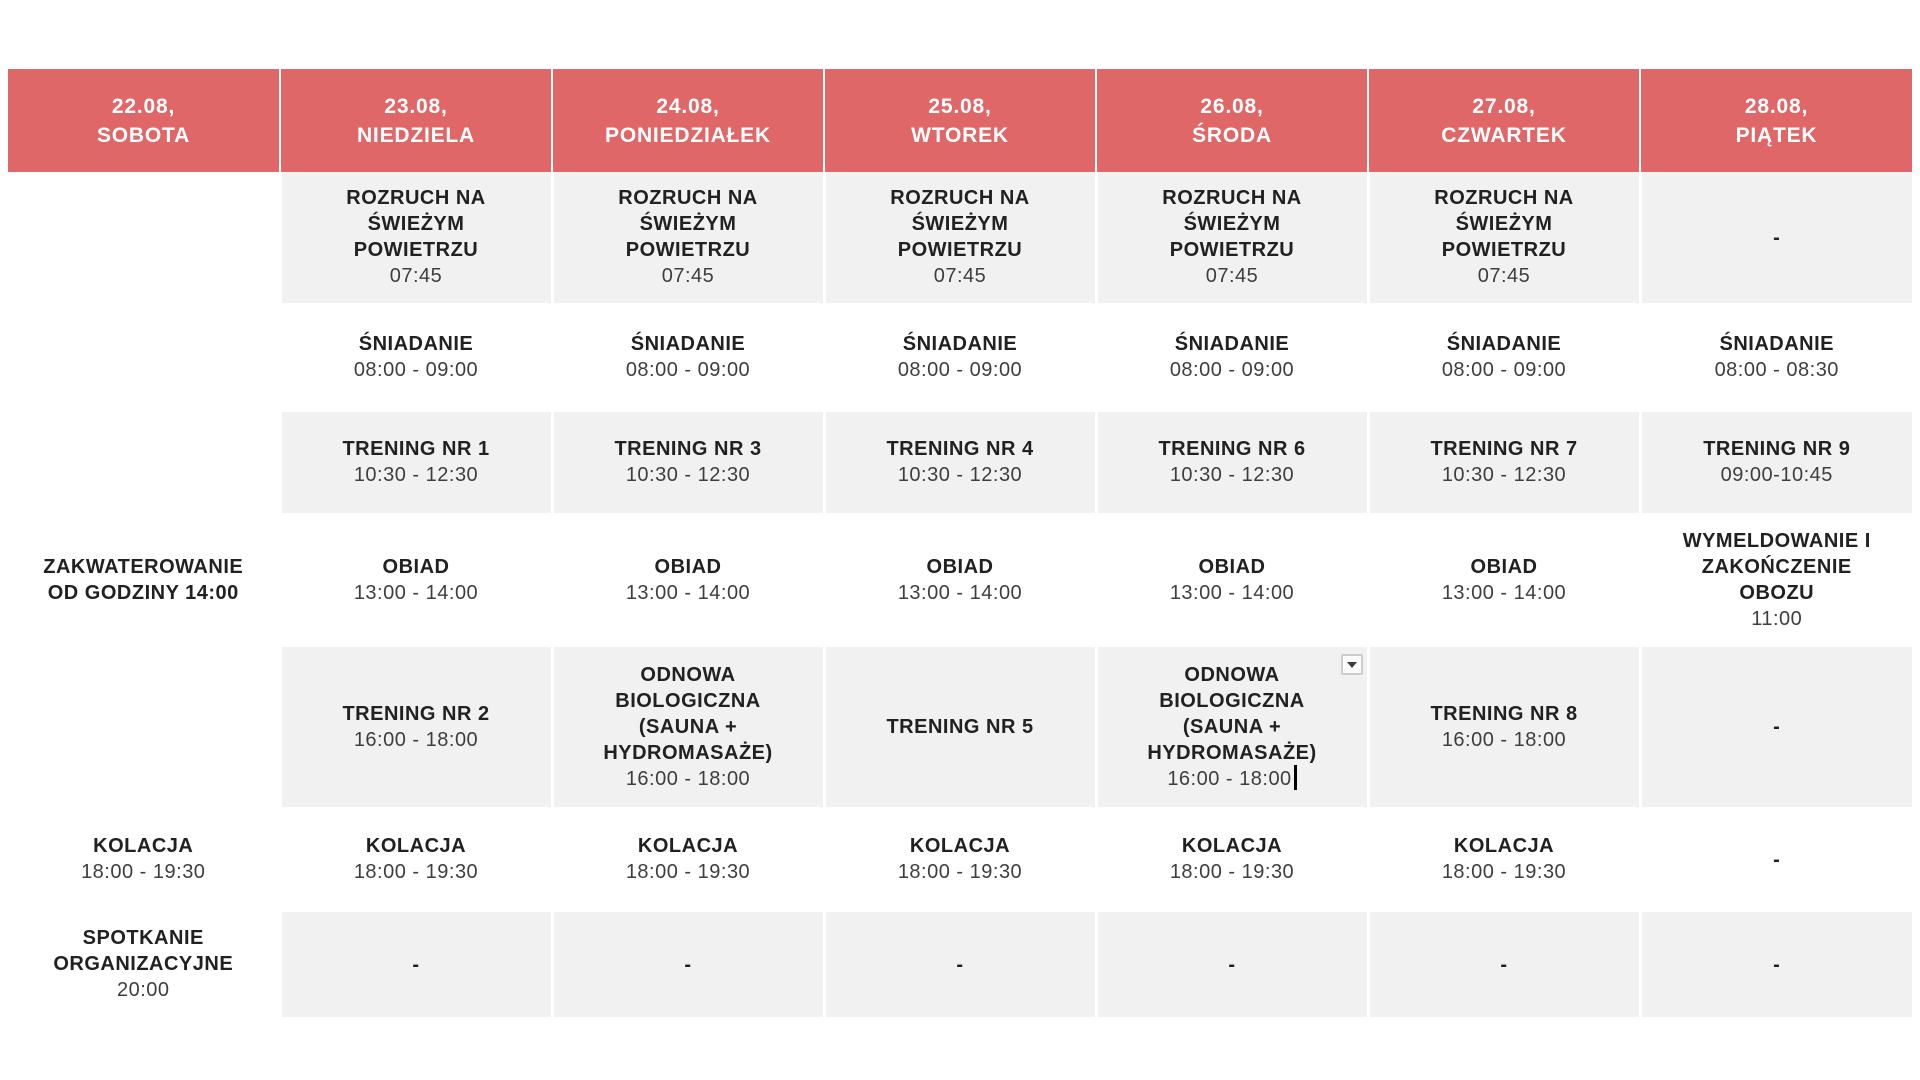 This screenshot has width=1920, height=1080. I want to click on cell-r1c7: -, so click(1775, 237).